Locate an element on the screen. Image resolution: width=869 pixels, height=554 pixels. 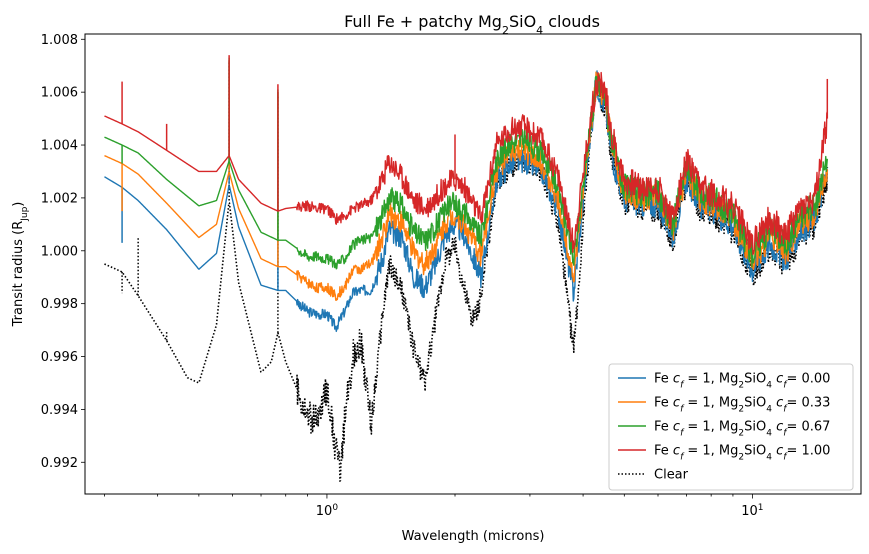
title-part-2: SiO is located at coordinates (522, 21).